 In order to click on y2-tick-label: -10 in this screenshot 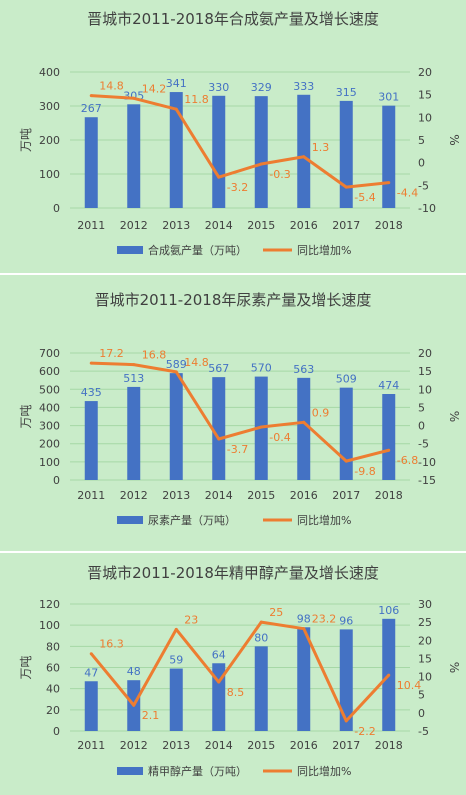, I will do `click(427, 208)`.